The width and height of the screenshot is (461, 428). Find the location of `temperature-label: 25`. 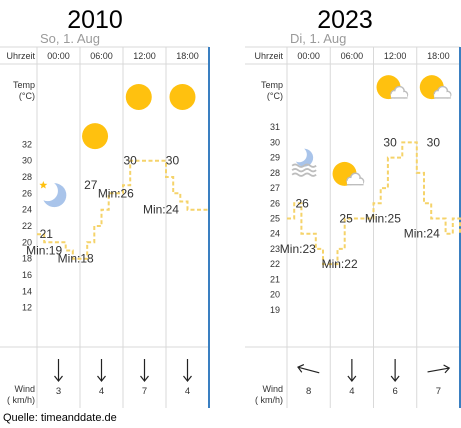

temperature-label: 25 is located at coordinates (346, 219).